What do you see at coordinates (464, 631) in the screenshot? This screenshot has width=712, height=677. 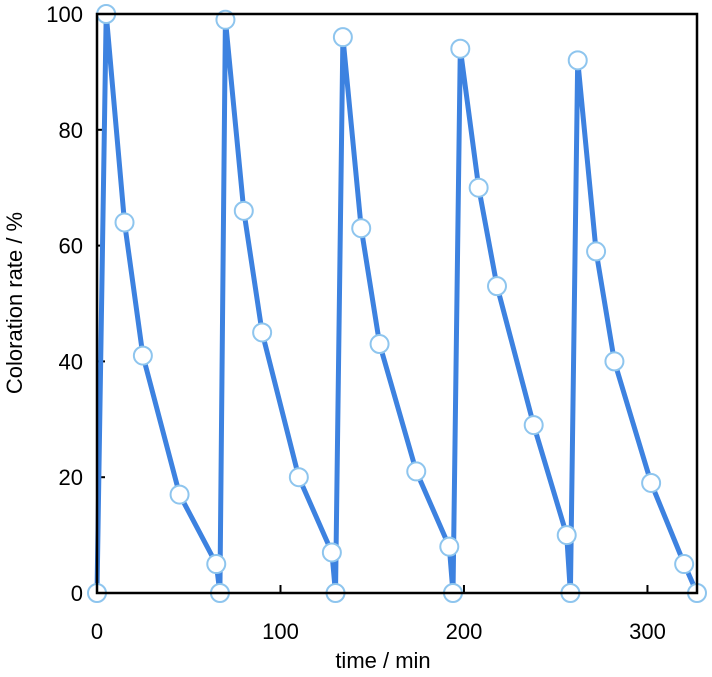 I see `x-tick-label-2: 200` at bounding box center [464, 631].